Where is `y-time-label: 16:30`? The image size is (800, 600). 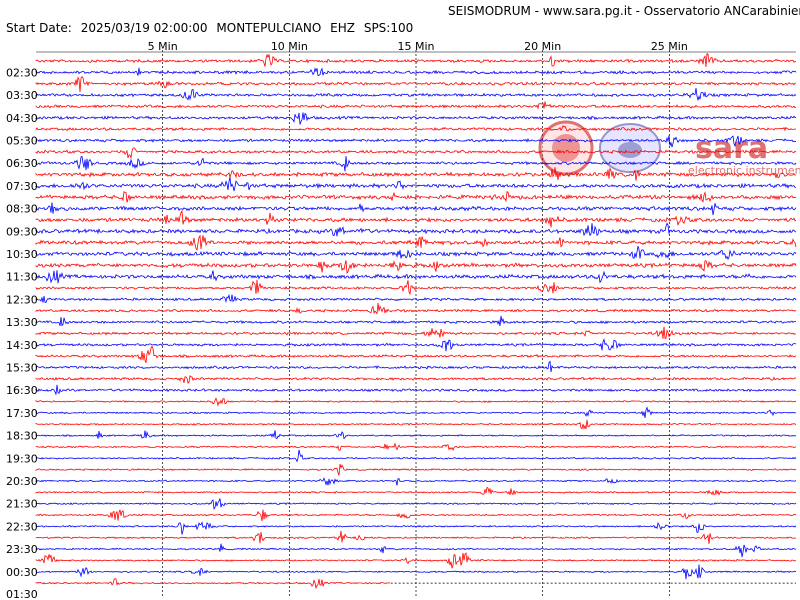 y-time-label: 16:30 is located at coordinates (22, 390).